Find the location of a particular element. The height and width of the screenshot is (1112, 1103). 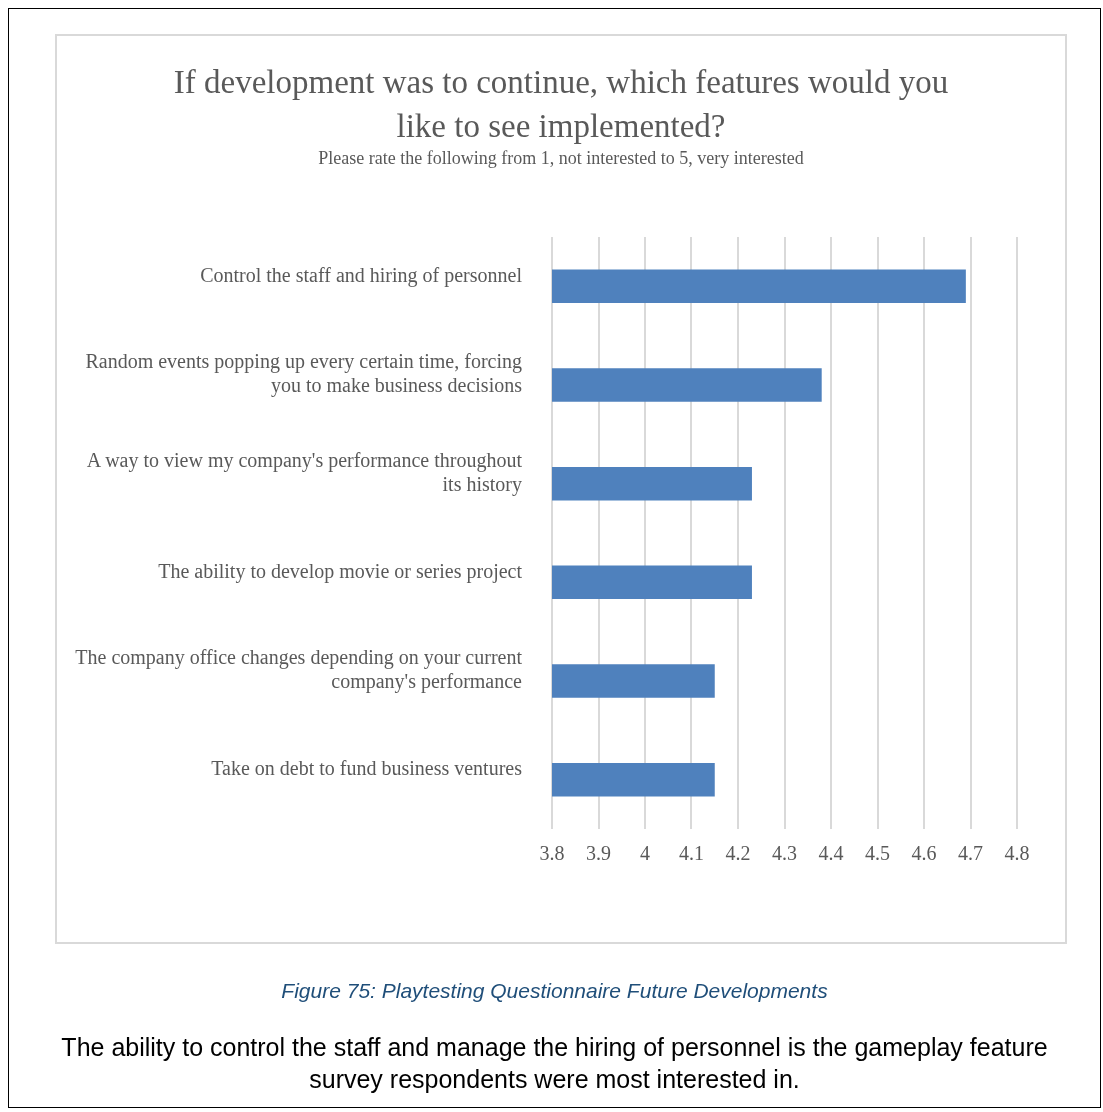

x-tick-label: 4.1 is located at coordinates (691, 853).